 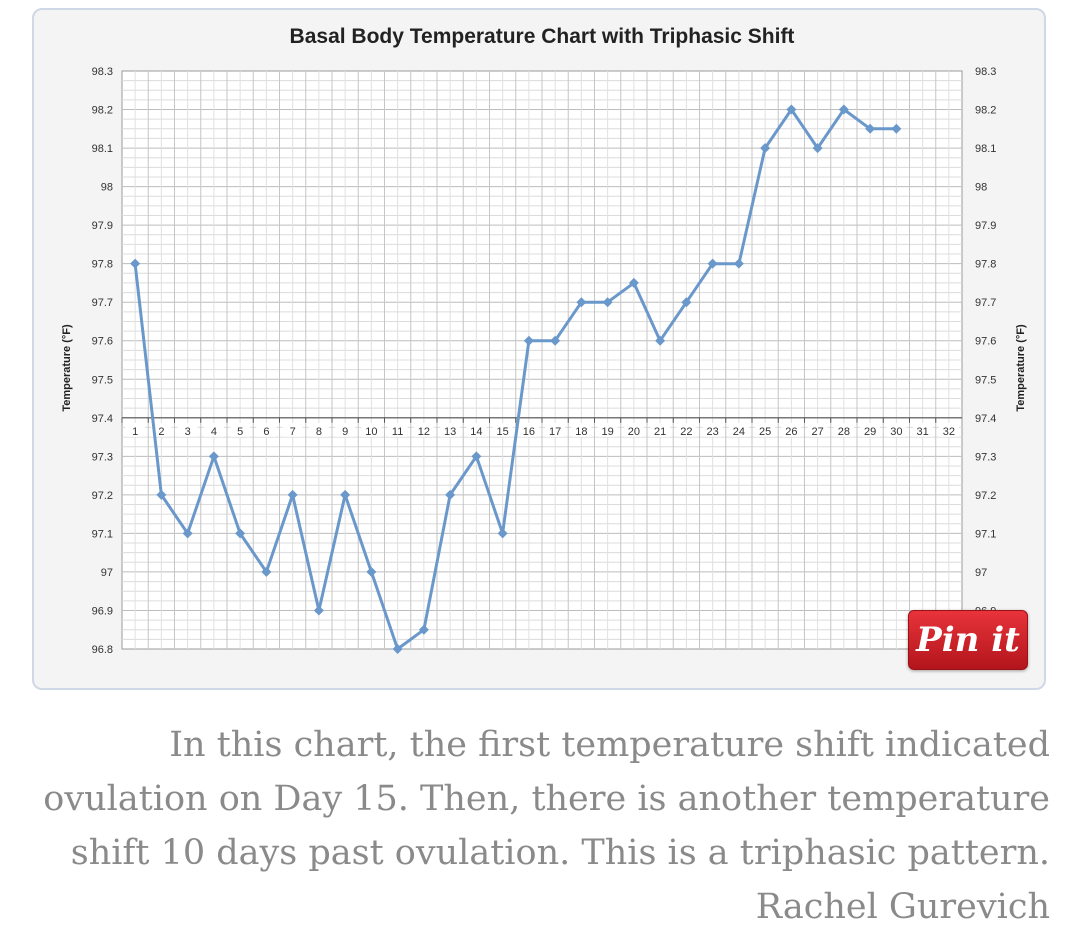 I want to click on x-tick-label: 24, so click(x=739, y=432).